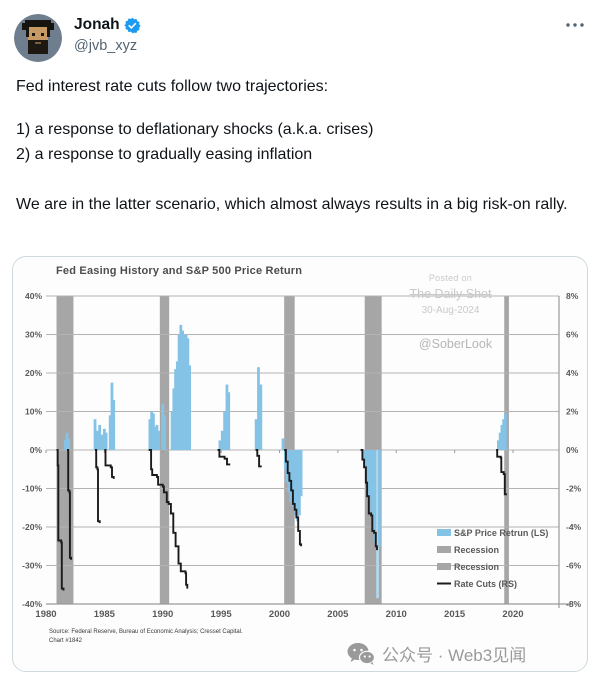 This screenshot has width=600, height=680. What do you see at coordinates (33, 296) in the screenshot?
I see `left-axis-tick-label: 40%` at bounding box center [33, 296].